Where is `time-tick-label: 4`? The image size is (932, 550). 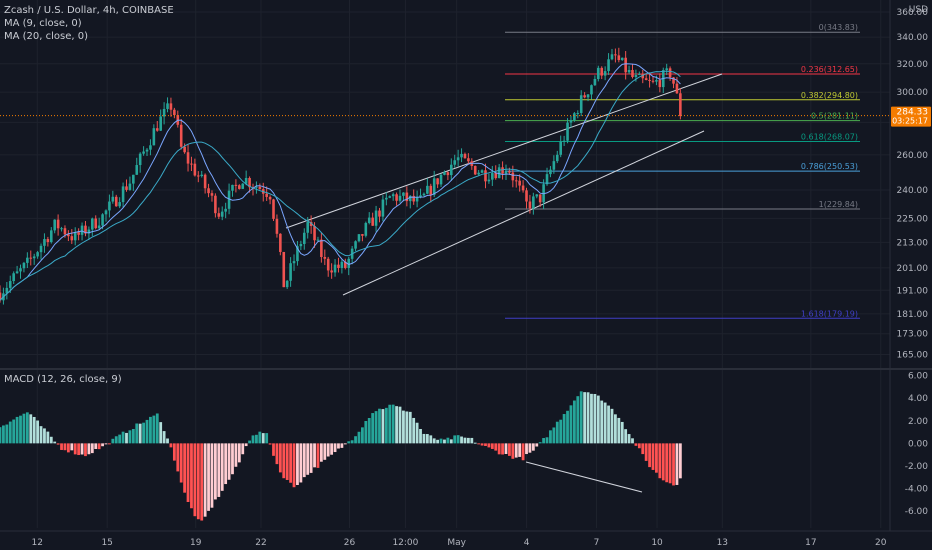 time-tick-label: 4 is located at coordinates (527, 543).